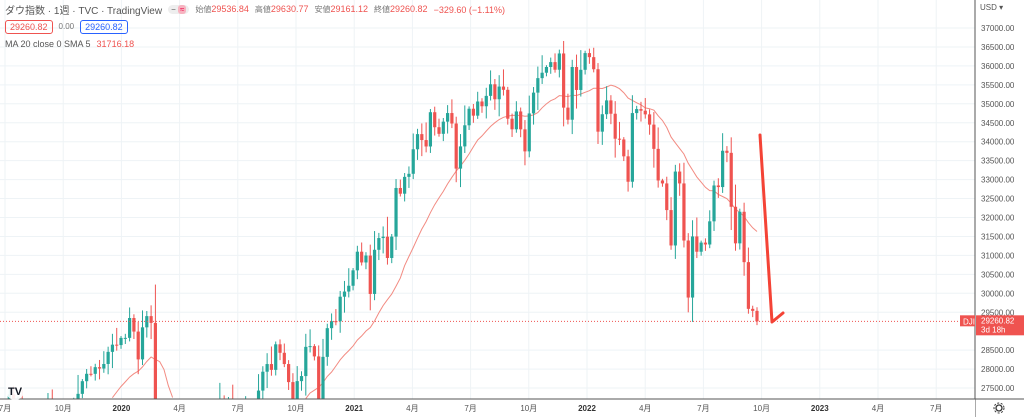 This screenshot has height=417, width=1024. What do you see at coordinates (104, 26) in the screenshot?
I see `buy-price-button: 29260.82` at bounding box center [104, 26].